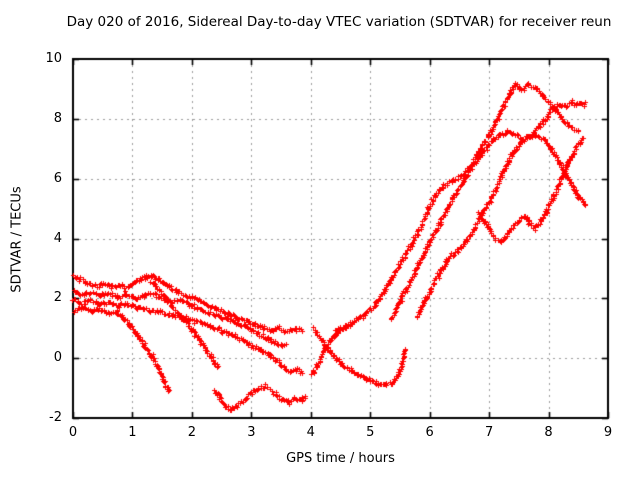 The height and width of the screenshot is (480, 640). I want to click on x-tick-label: 7, so click(489, 432).